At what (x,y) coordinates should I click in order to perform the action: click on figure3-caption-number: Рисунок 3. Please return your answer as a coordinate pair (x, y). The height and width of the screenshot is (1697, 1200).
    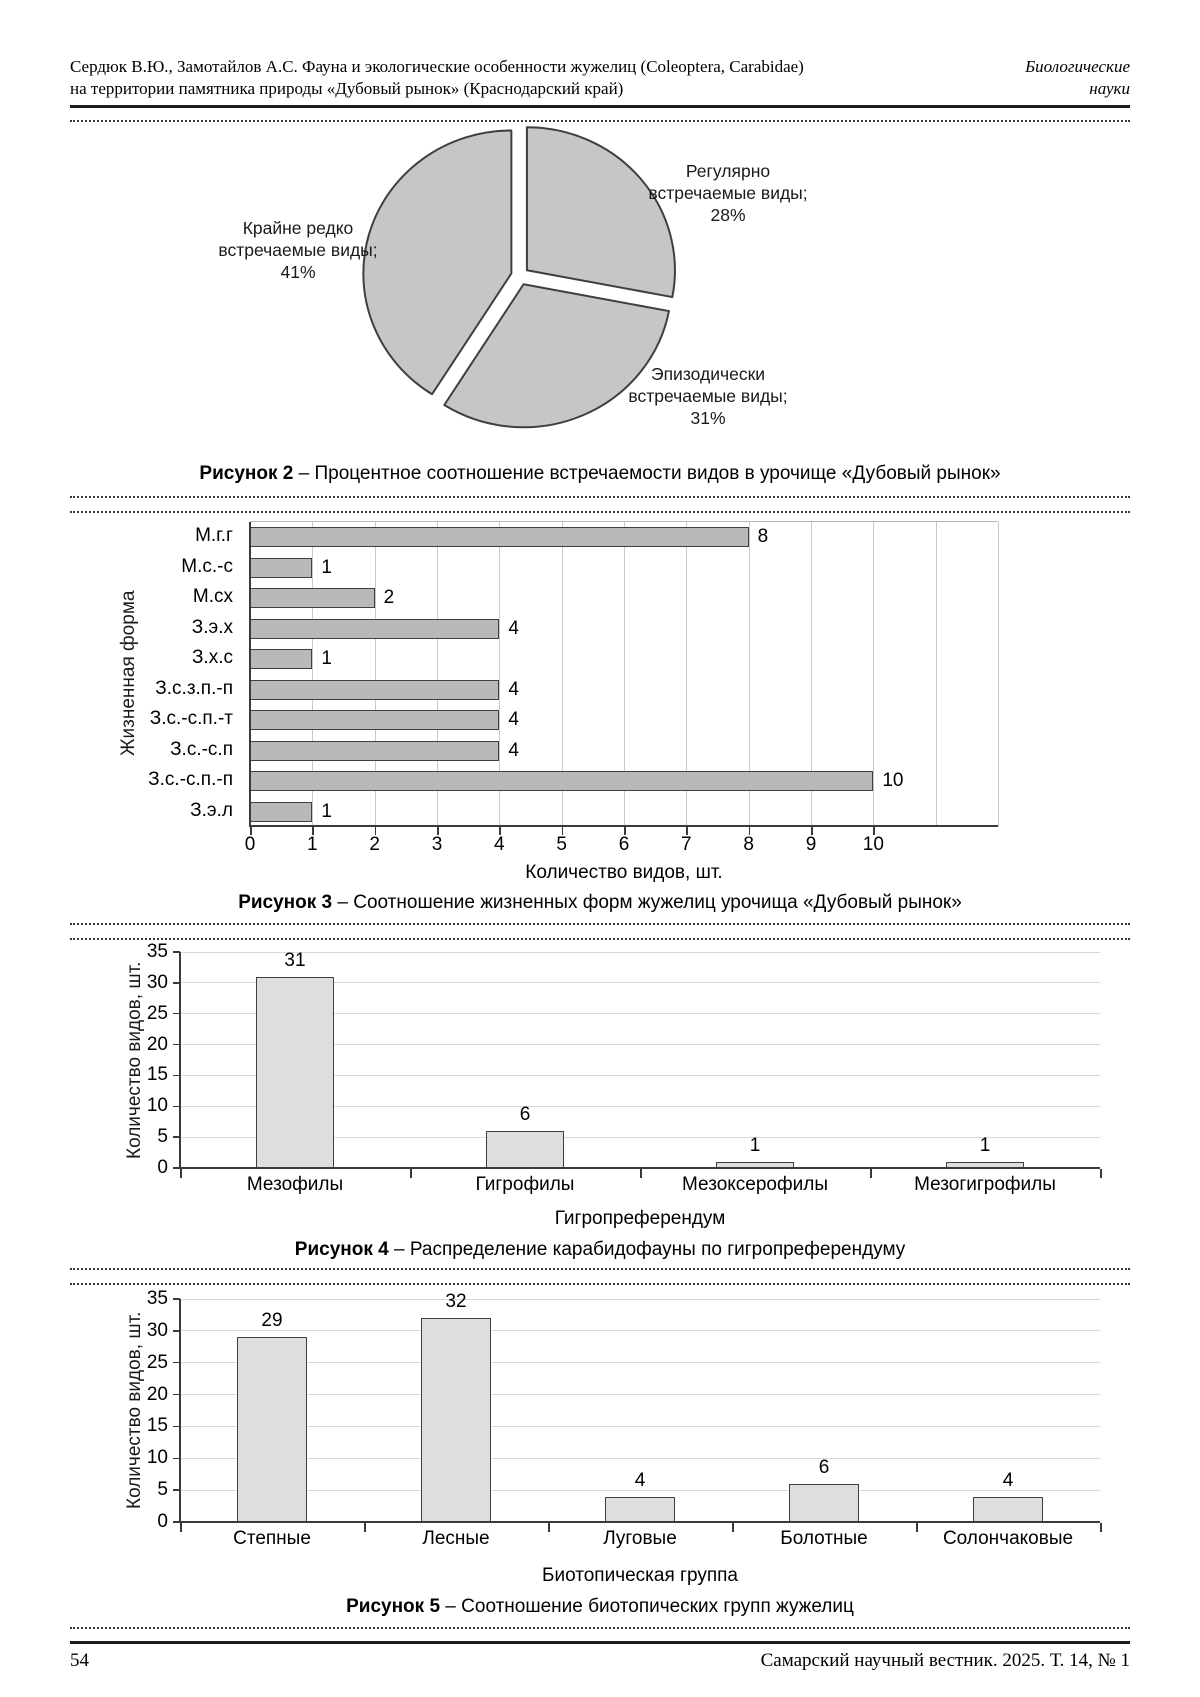
    Looking at the image, I should click on (285, 902).